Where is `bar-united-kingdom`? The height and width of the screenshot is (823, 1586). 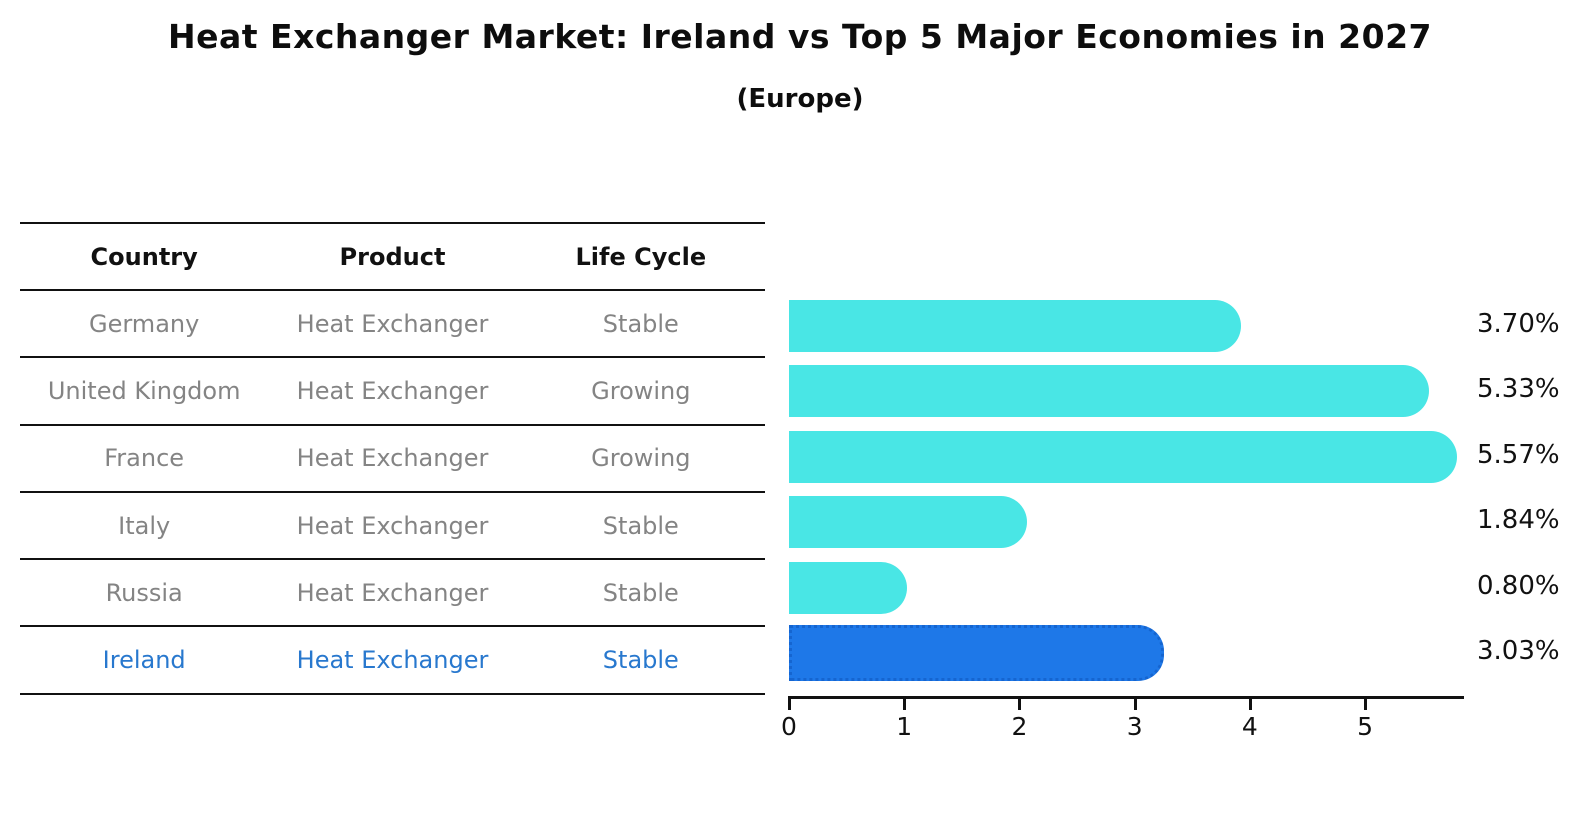 bar-united-kingdom is located at coordinates (1109, 391).